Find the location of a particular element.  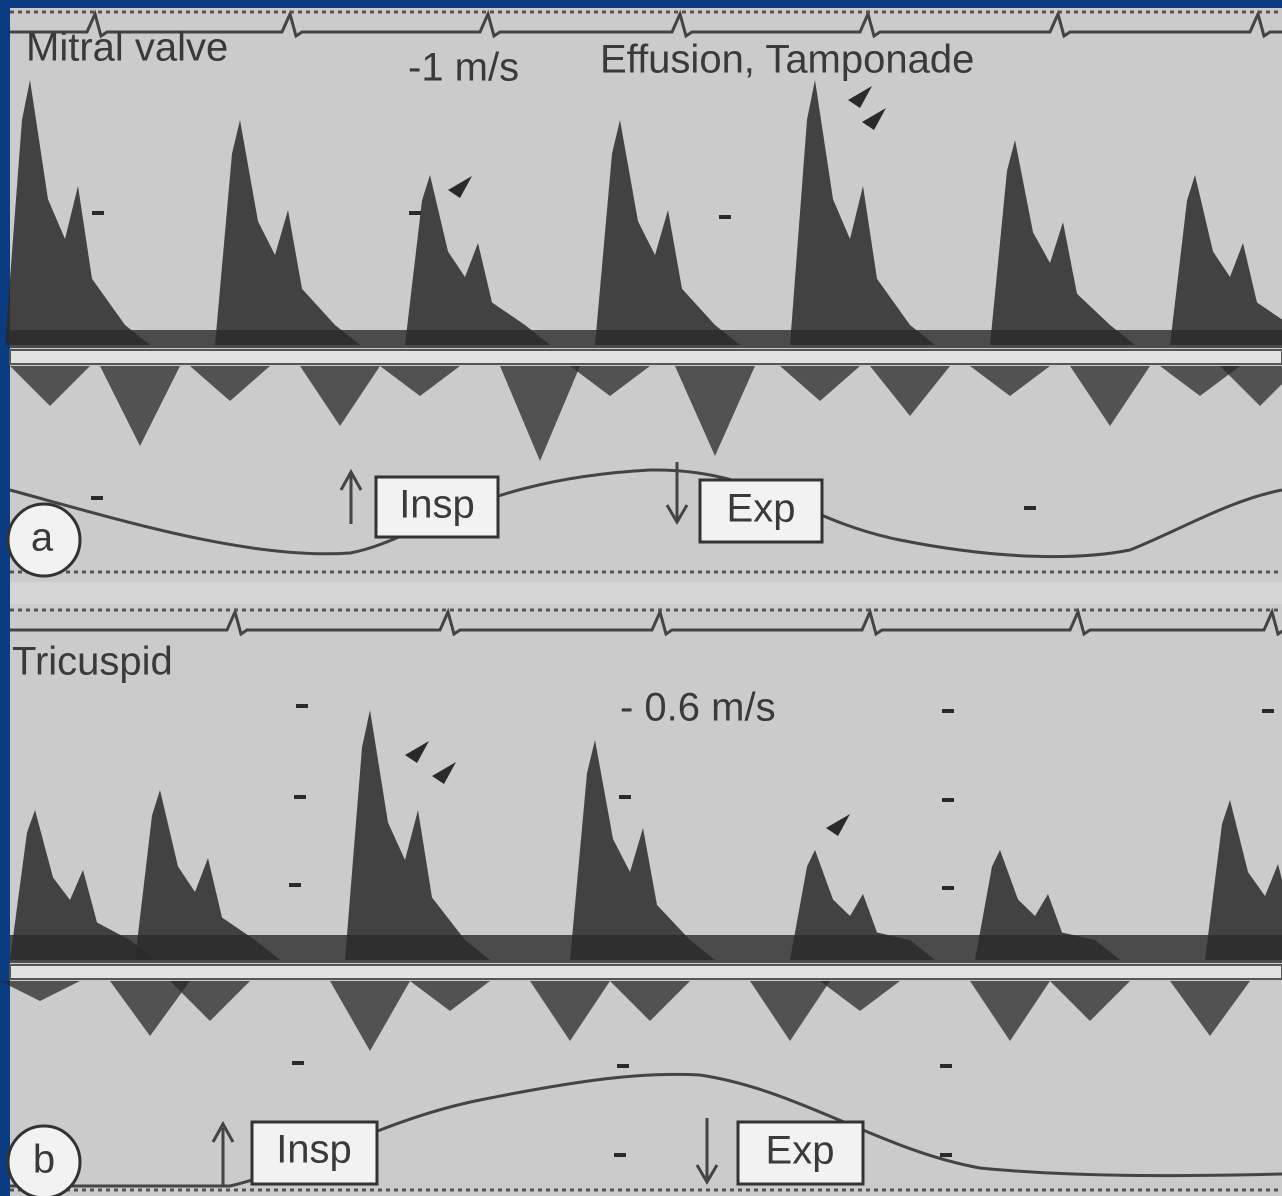

condition-label: Effusion, Tamponade is located at coordinates (787, 60).